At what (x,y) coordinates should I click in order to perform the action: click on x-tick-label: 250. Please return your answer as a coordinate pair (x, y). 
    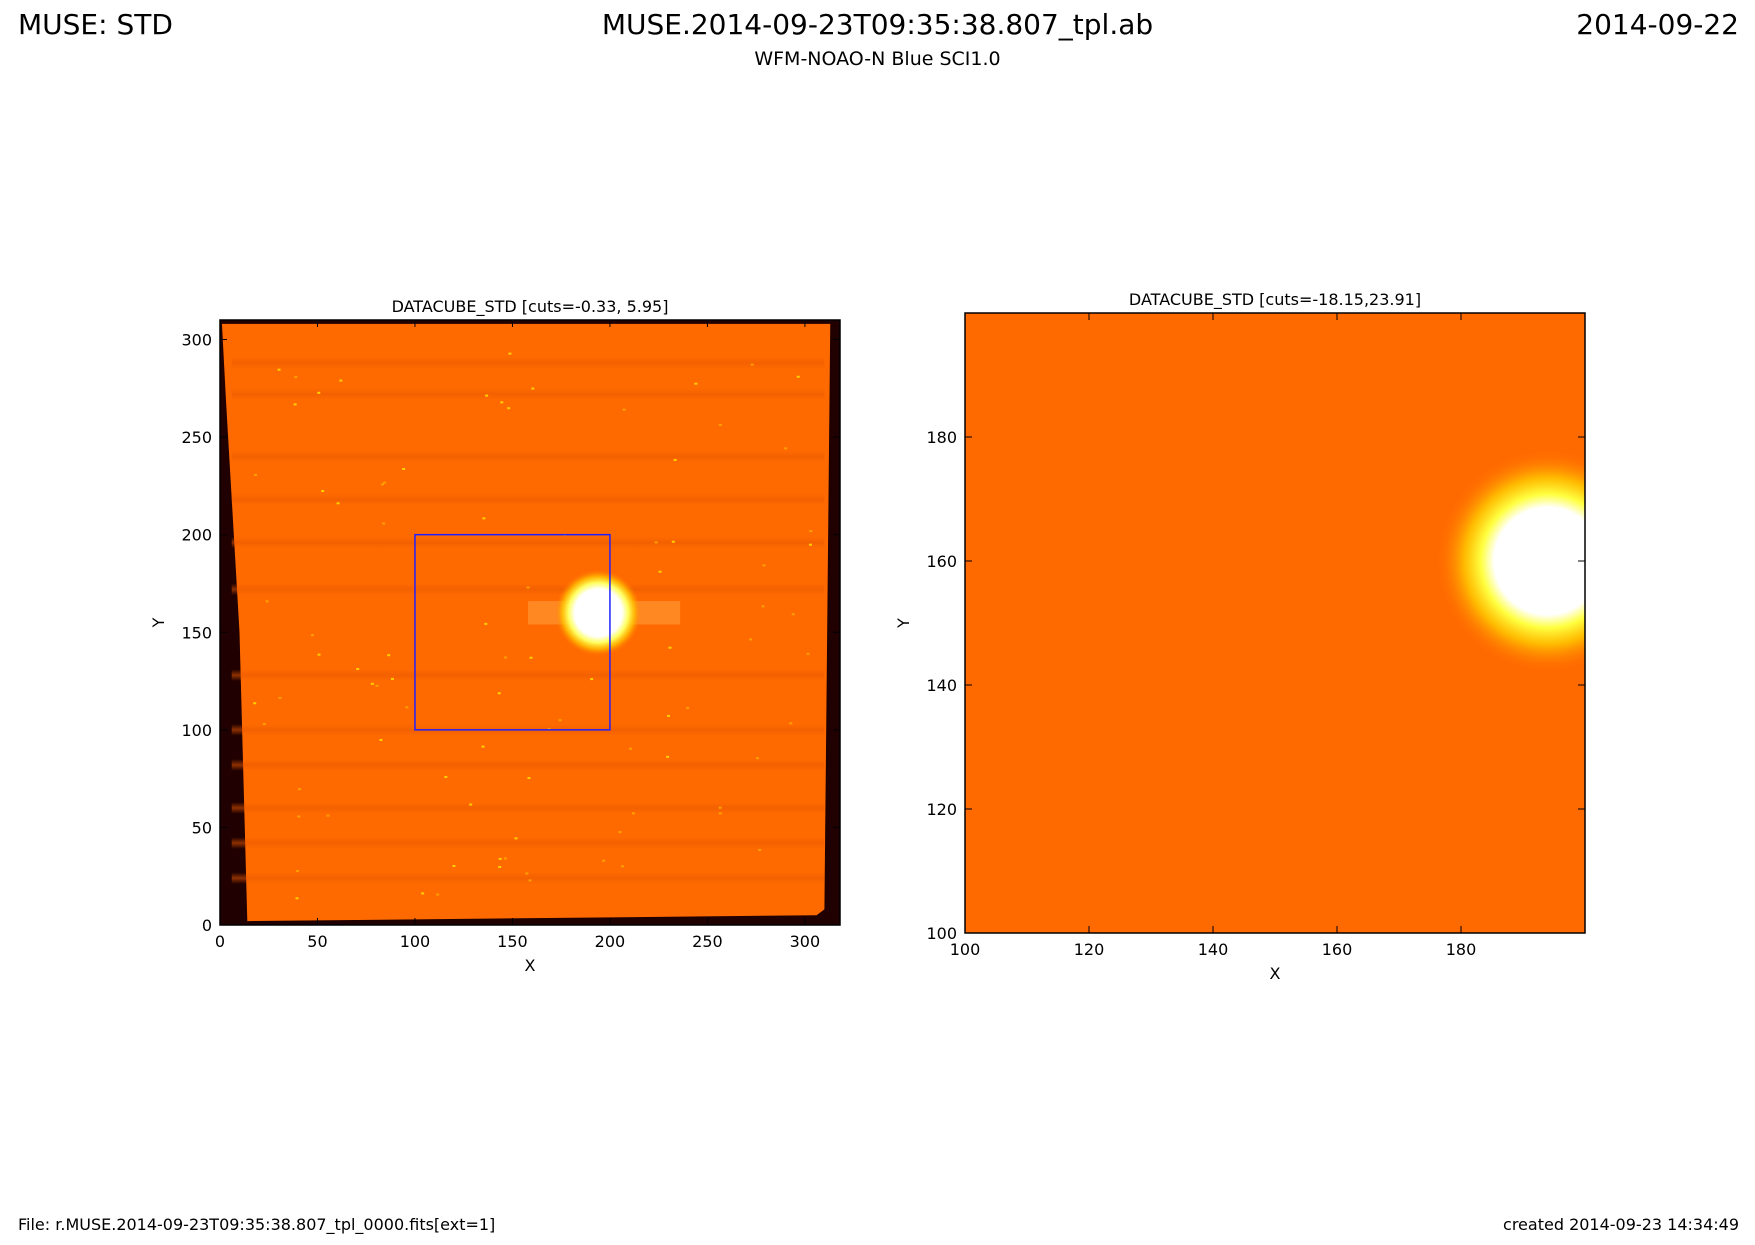
    Looking at the image, I should click on (707, 941).